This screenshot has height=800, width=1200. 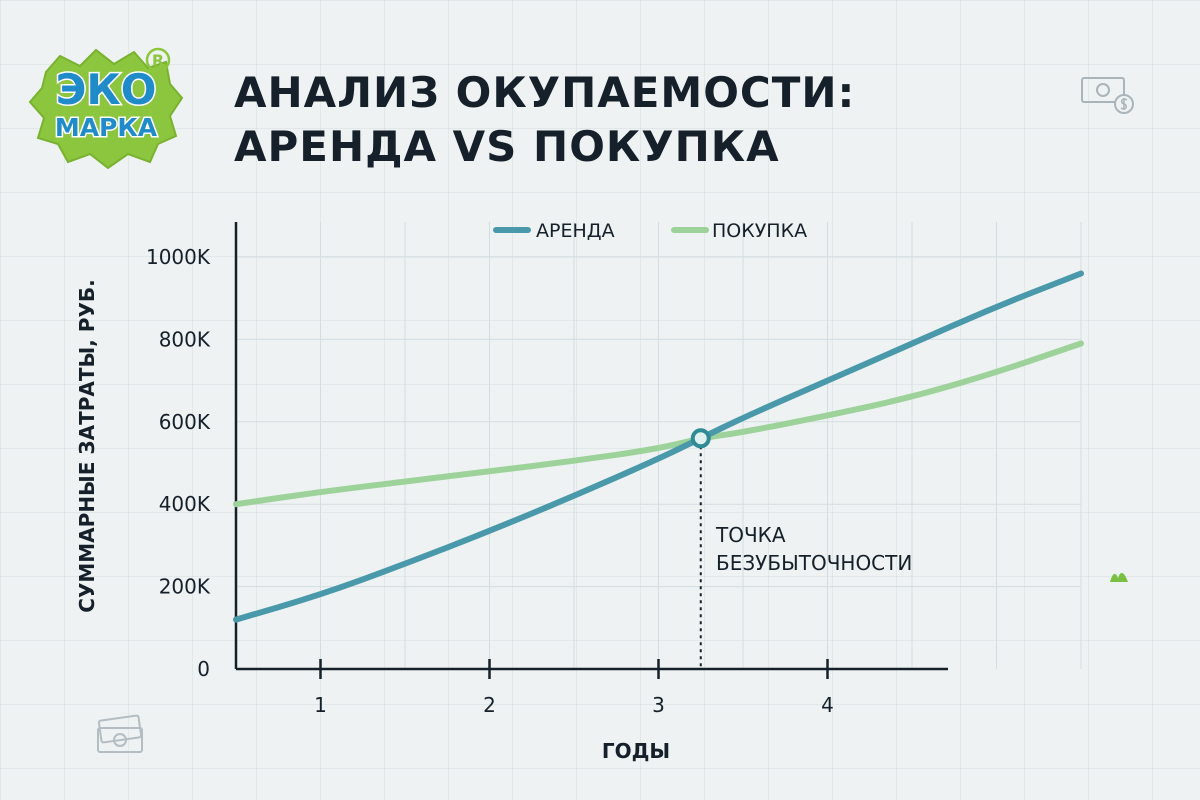 What do you see at coordinates (545, 92) in the screenshot?
I see `page-title-line1: АНАЛИЗ ОКУПАЕМОСТИ:` at bounding box center [545, 92].